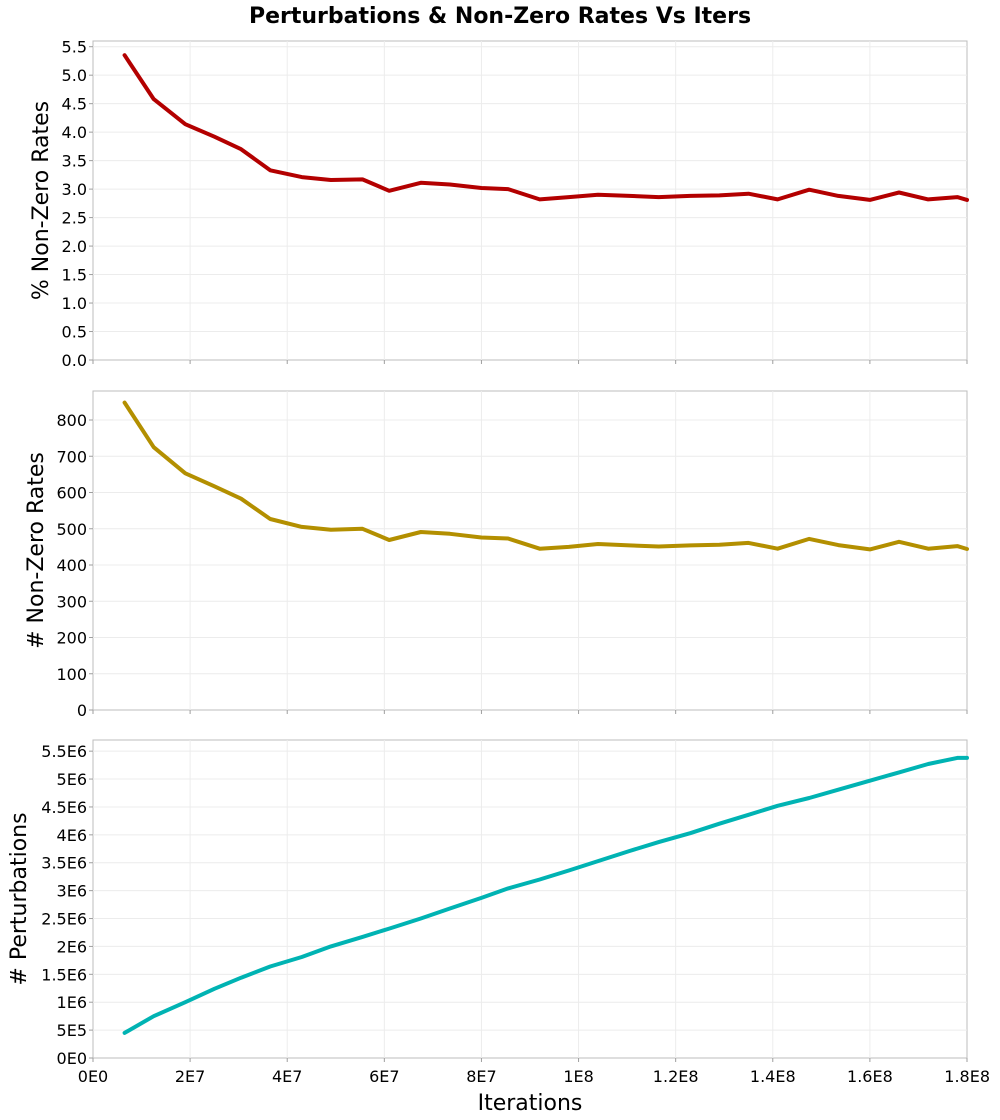 The height and width of the screenshot is (1120, 1000). Describe the element at coordinates (41, 200) in the screenshot. I see `y-axis-label: % Non-Zero Rates` at that location.